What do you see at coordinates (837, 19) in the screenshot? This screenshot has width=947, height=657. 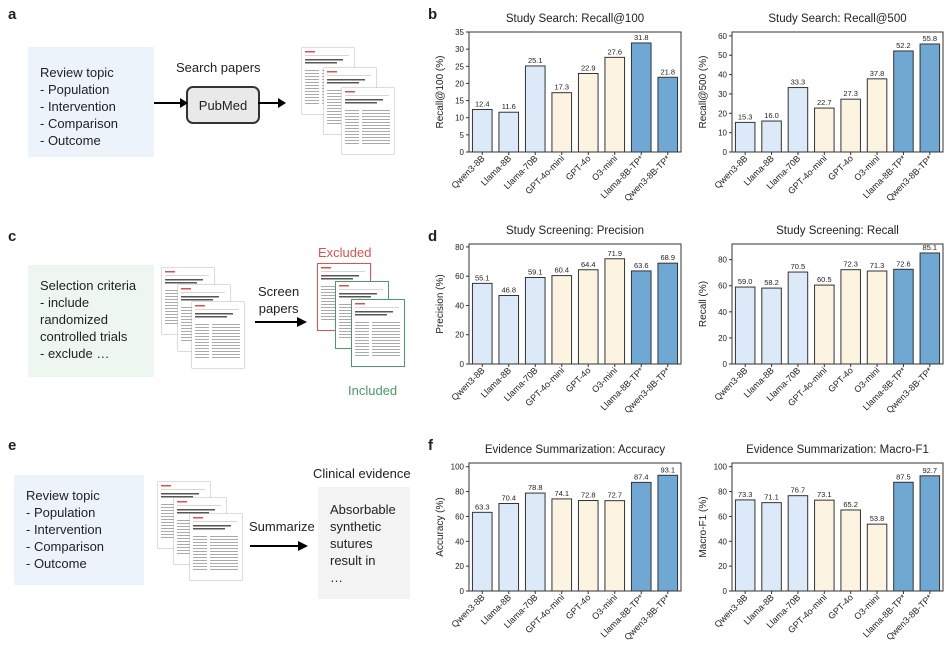 I see `chart-title: Study Search: Recall@500` at bounding box center [837, 19].